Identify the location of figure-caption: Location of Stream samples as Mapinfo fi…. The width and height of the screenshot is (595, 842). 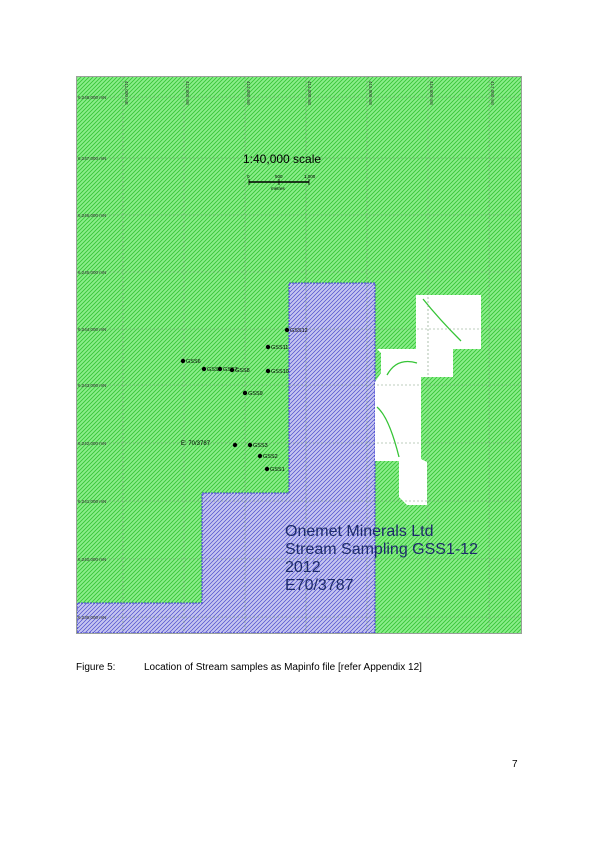
(283, 667).